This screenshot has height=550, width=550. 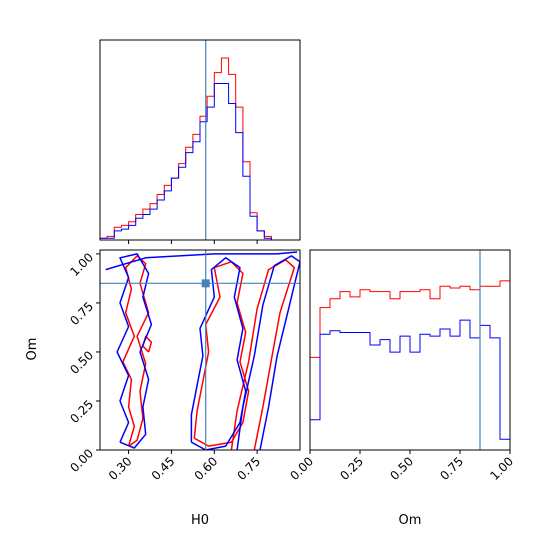 What do you see at coordinates (206, 468) in the screenshot?
I see `x-tick-label: 0.60` at bounding box center [206, 468].